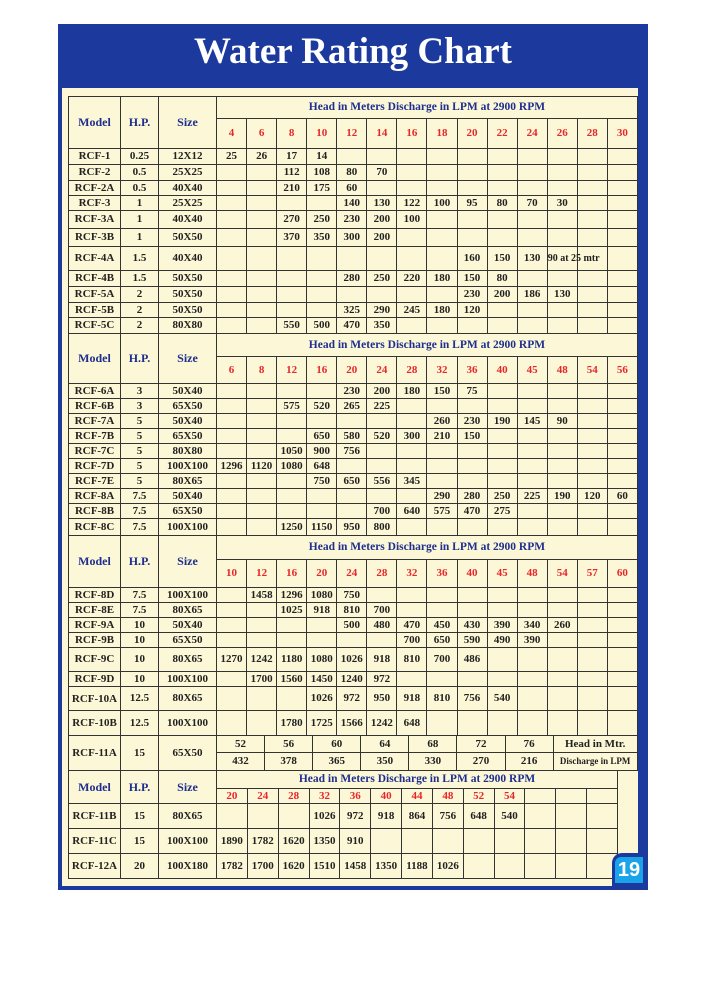 This screenshot has height=1000, width=706. What do you see at coordinates (353, 466) in the screenshot?
I see `table-row: RCF-7D 5 100X100 1296 1120 1080 648` at bounding box center [353, 466].